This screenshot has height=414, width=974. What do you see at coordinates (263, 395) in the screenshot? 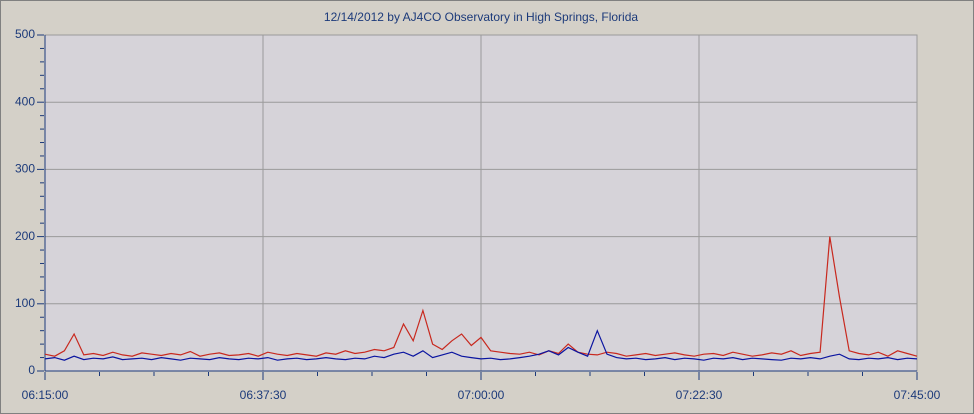
I see `x-tick-label: 06:37:30` at bounding box center [263, 395].